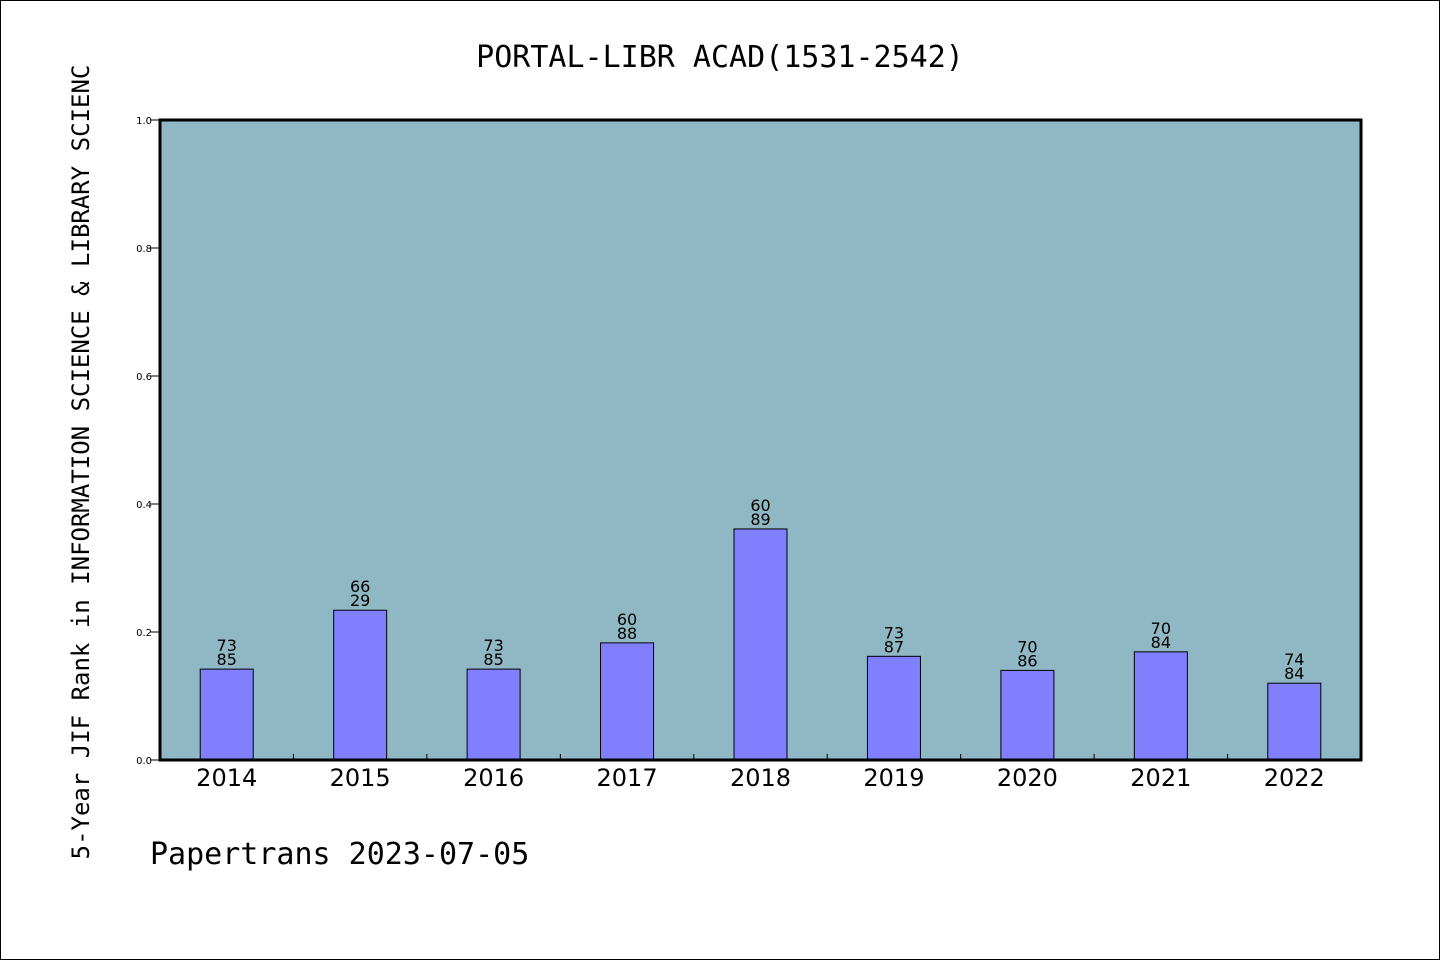  What do you see at coordinates (360, 600) in the screenshot?
I see `bar-label-bottom-2015: 29` at bounding box center [360, 600].